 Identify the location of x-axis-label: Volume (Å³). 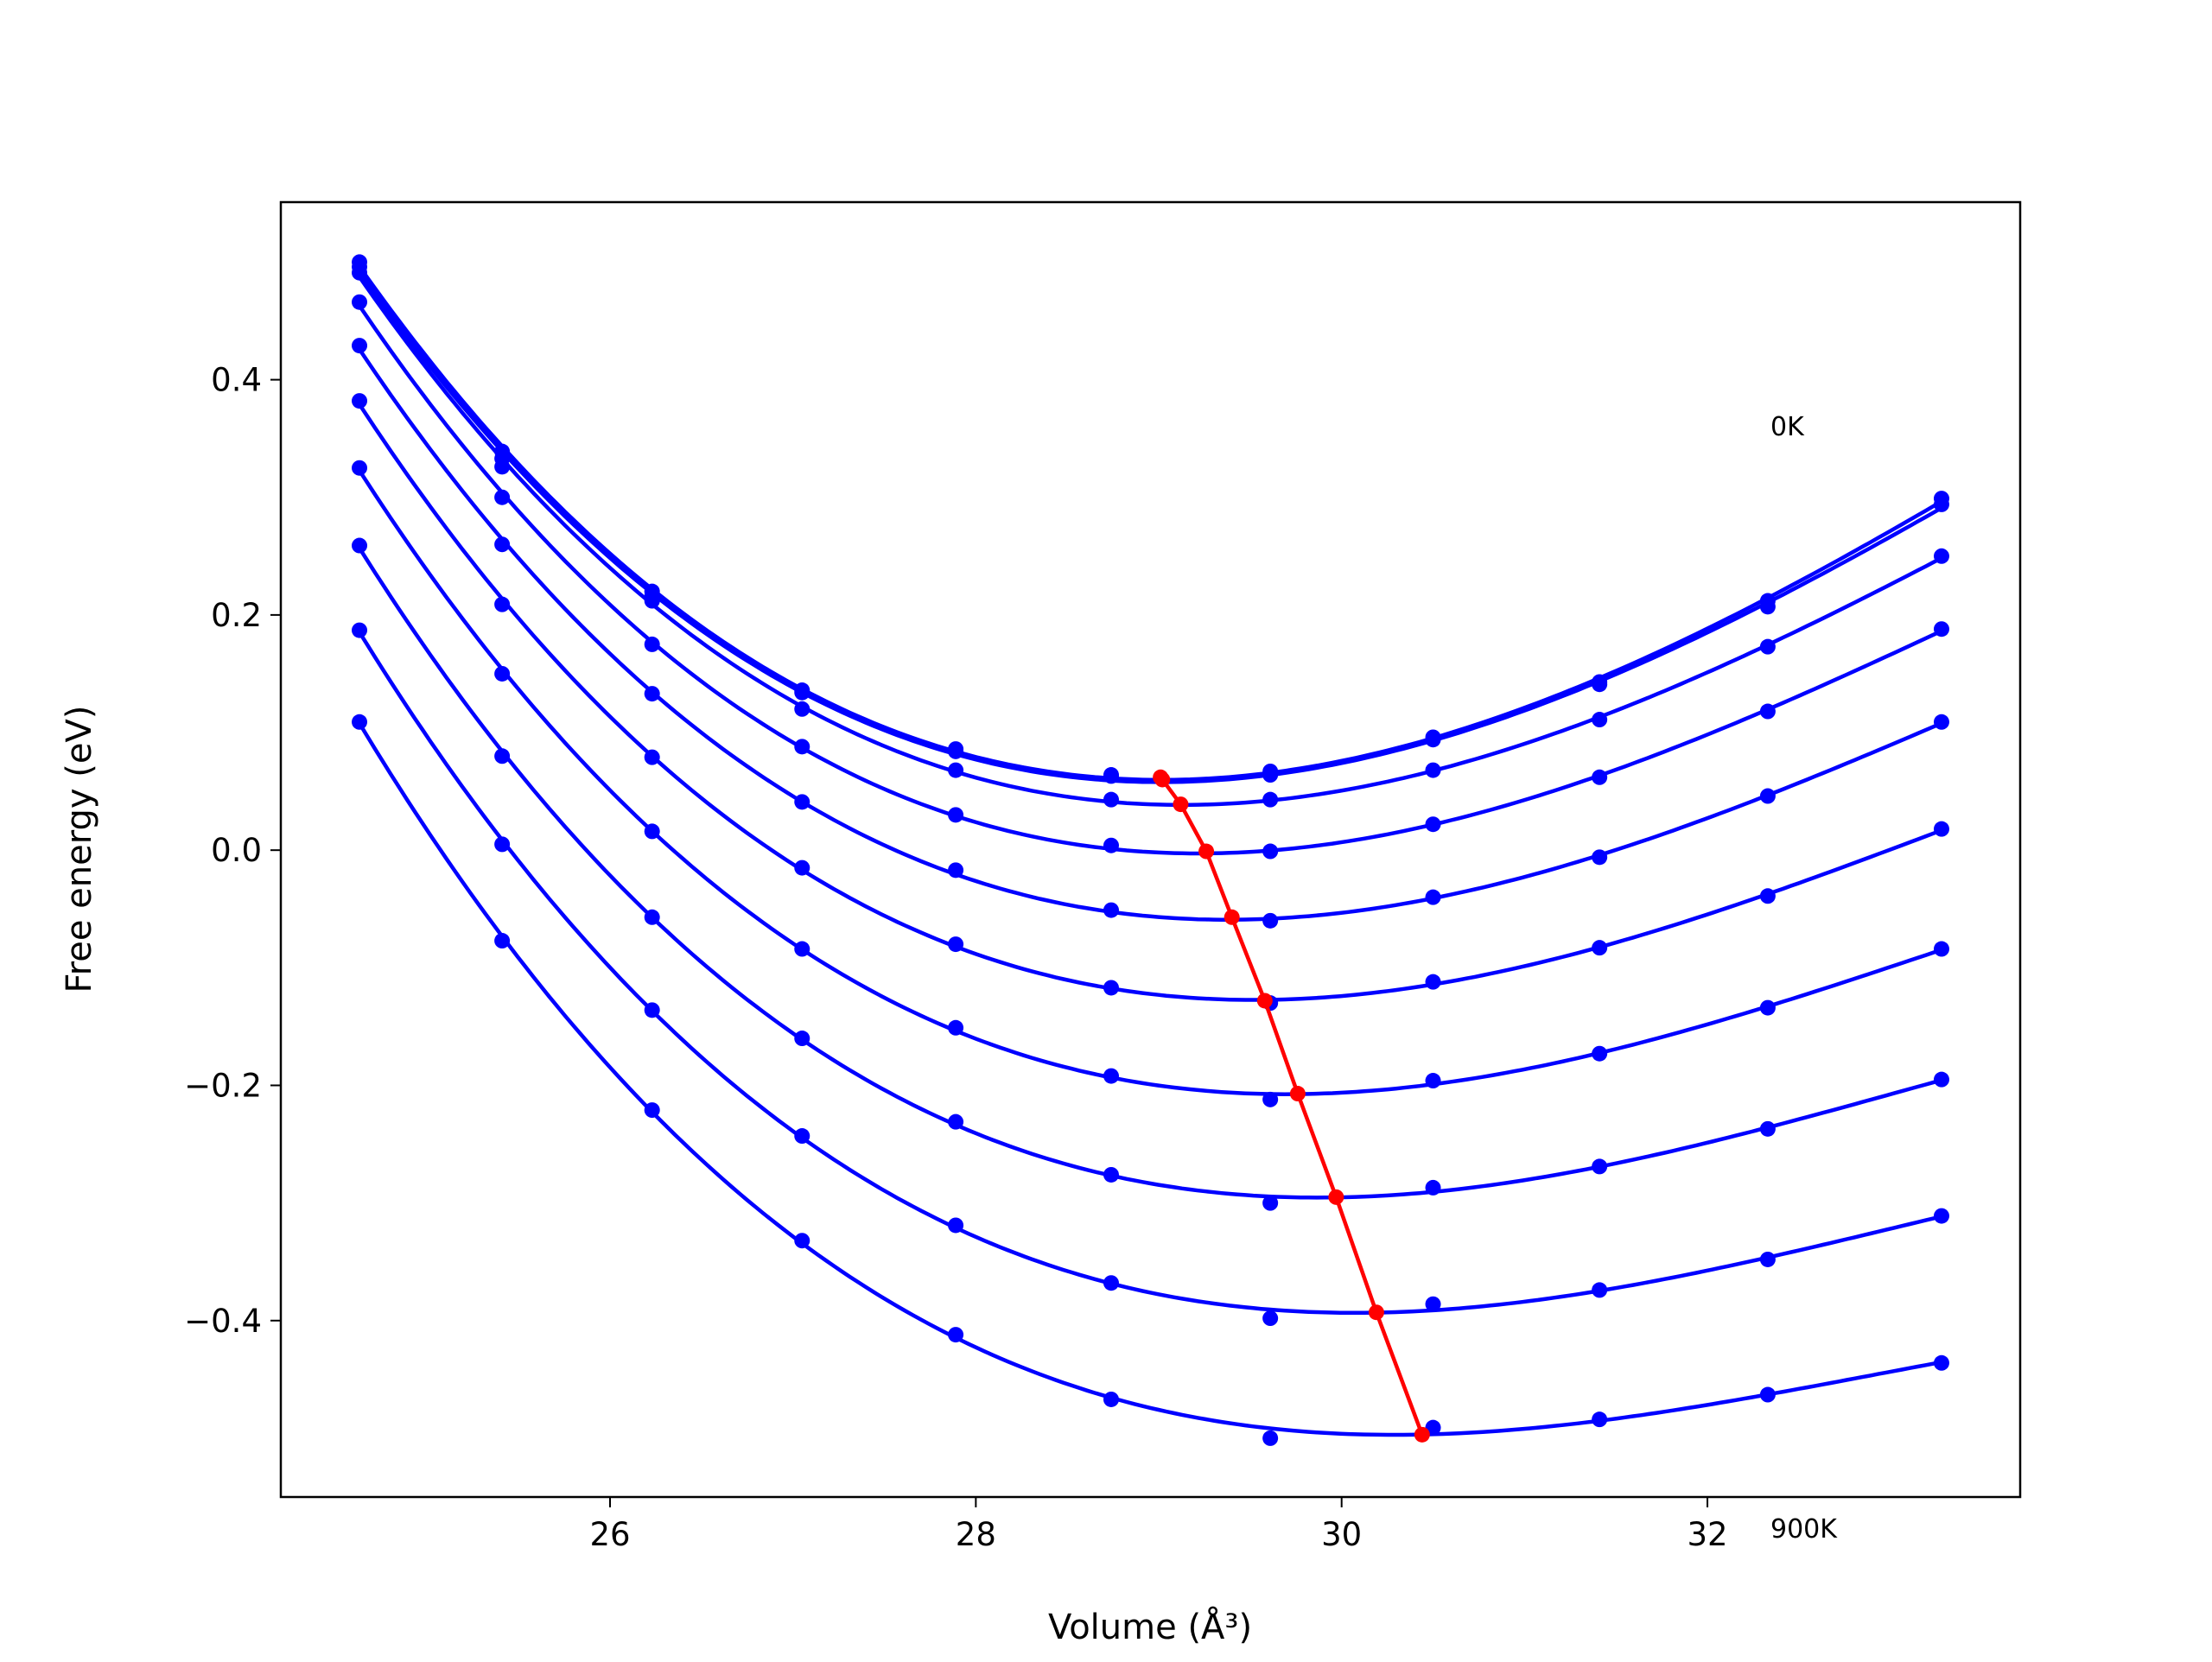
(1150, 1626).